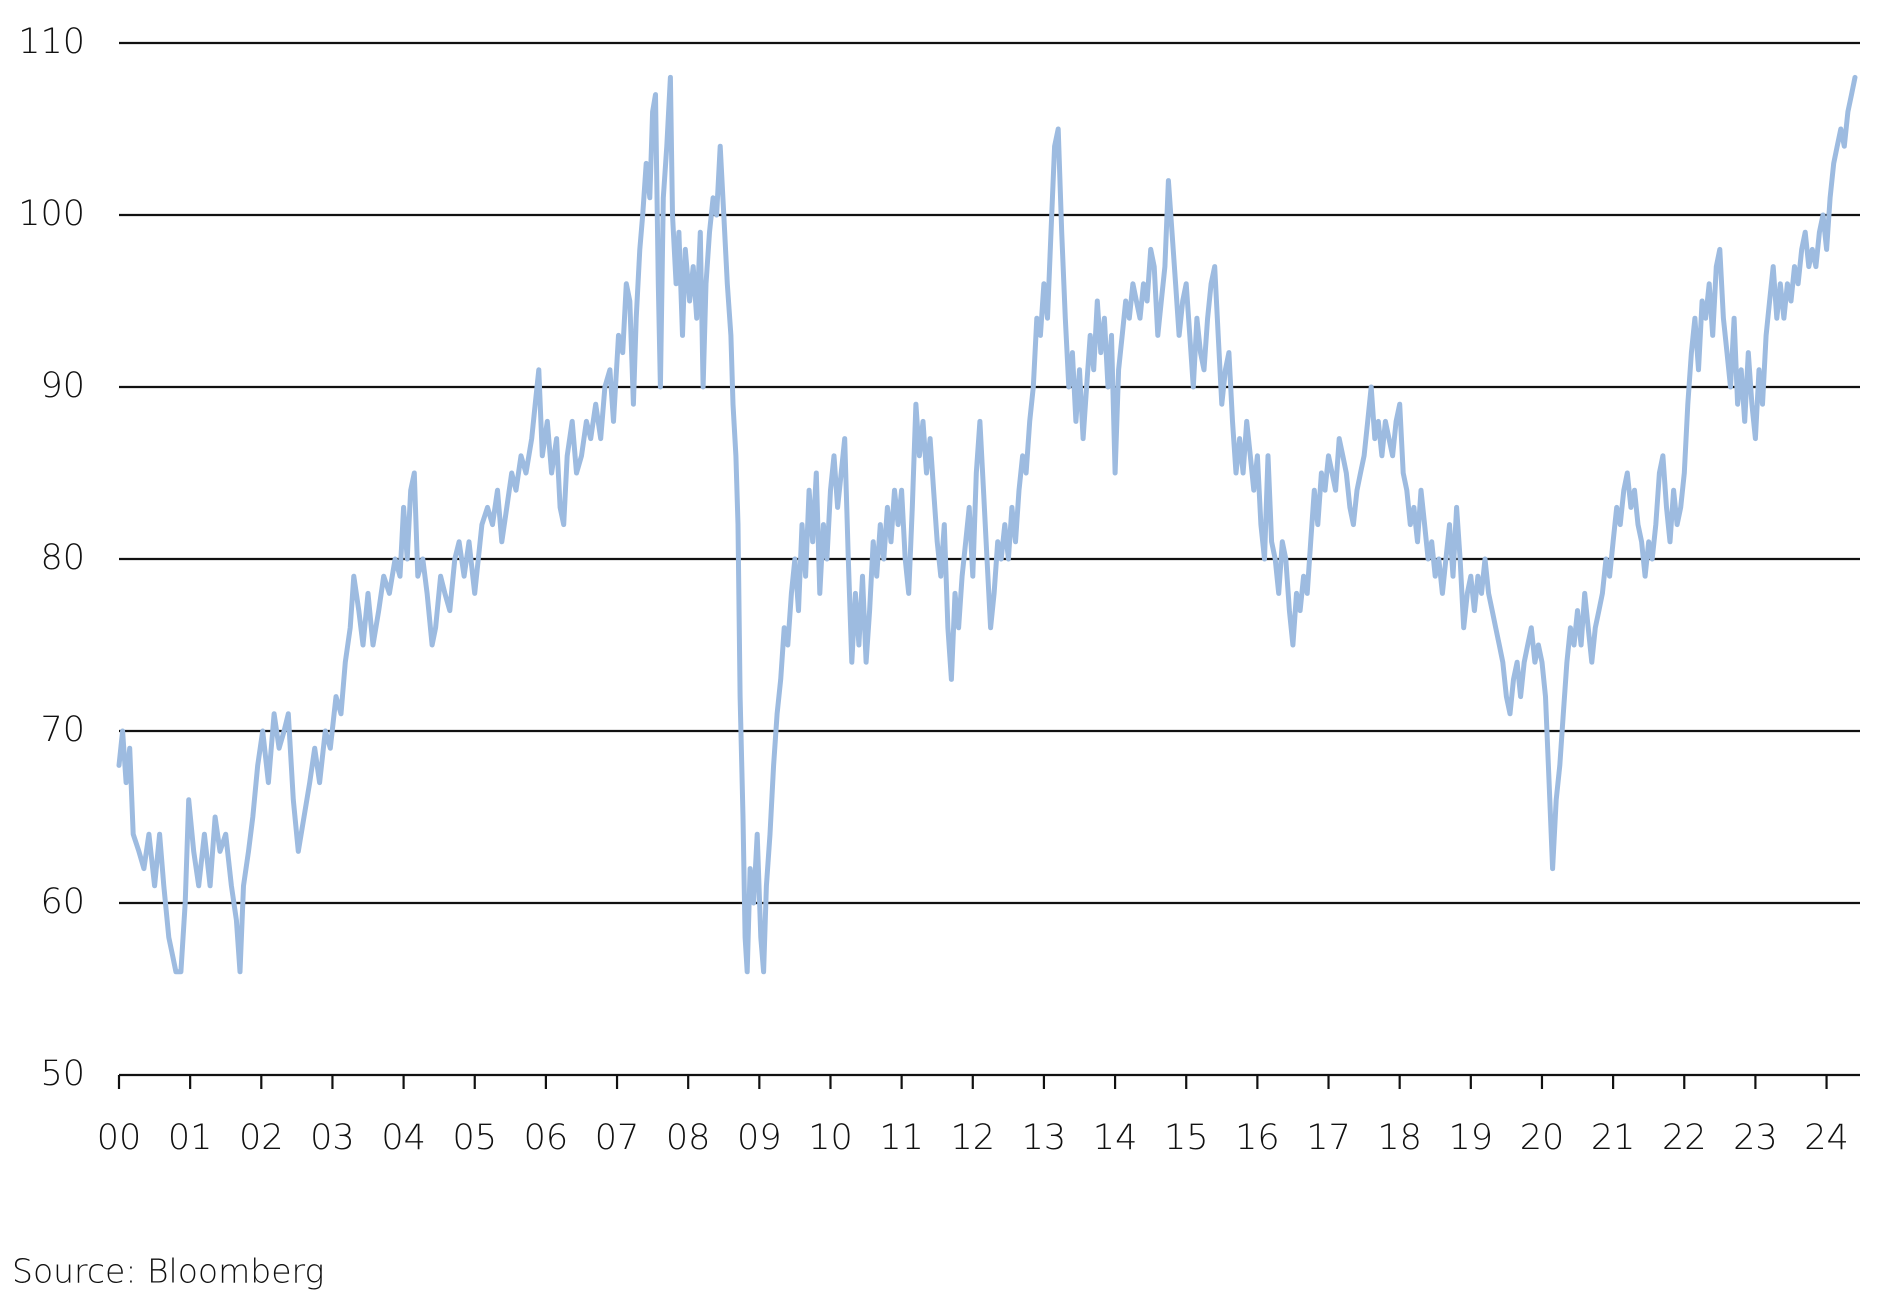 Image resolution: width=1882 pixels, height=1296 pixels. Describe the element at coordinates (759, 1138) in the screenshot. I see `x-tick-label: 09` at that location.